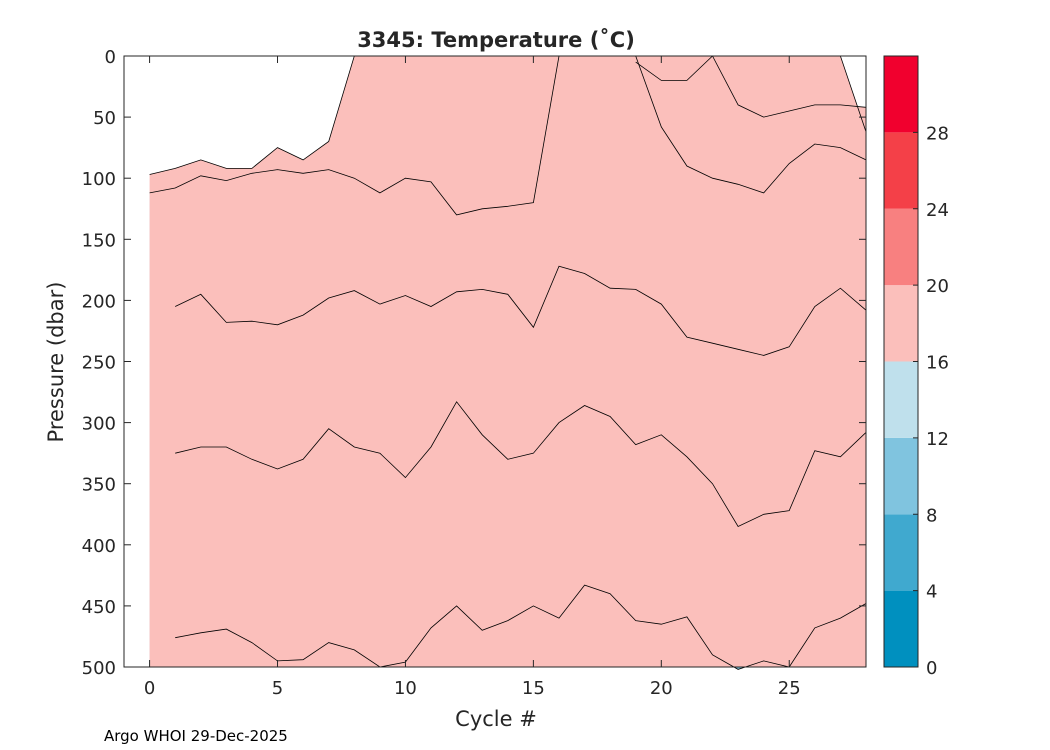 This screenshot has height=750, width=1050. I want to click on y-tick-label: 50, so click(104, 118).